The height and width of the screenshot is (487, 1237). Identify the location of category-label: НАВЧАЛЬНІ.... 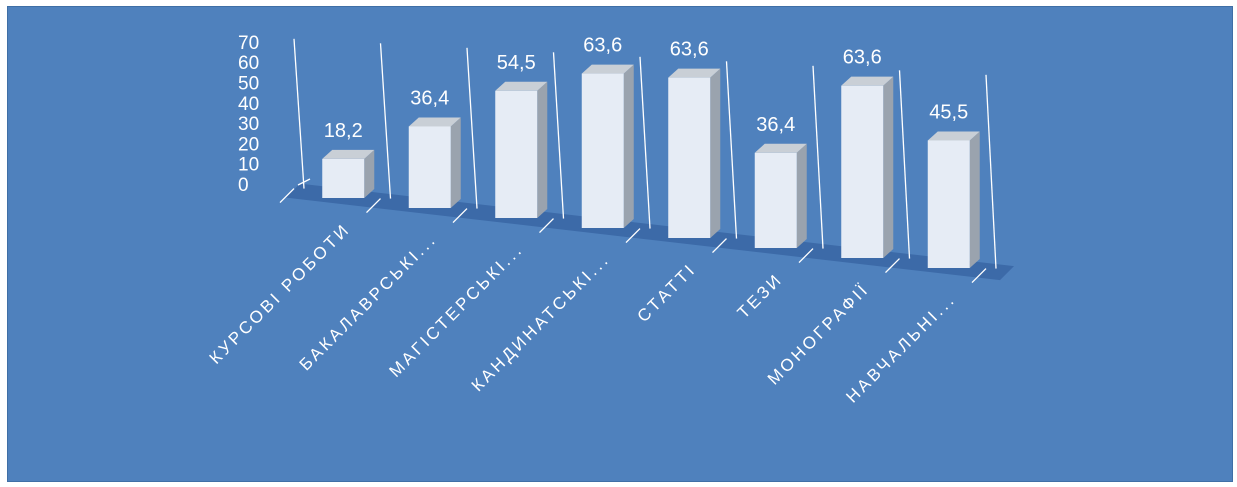
(900, 347).